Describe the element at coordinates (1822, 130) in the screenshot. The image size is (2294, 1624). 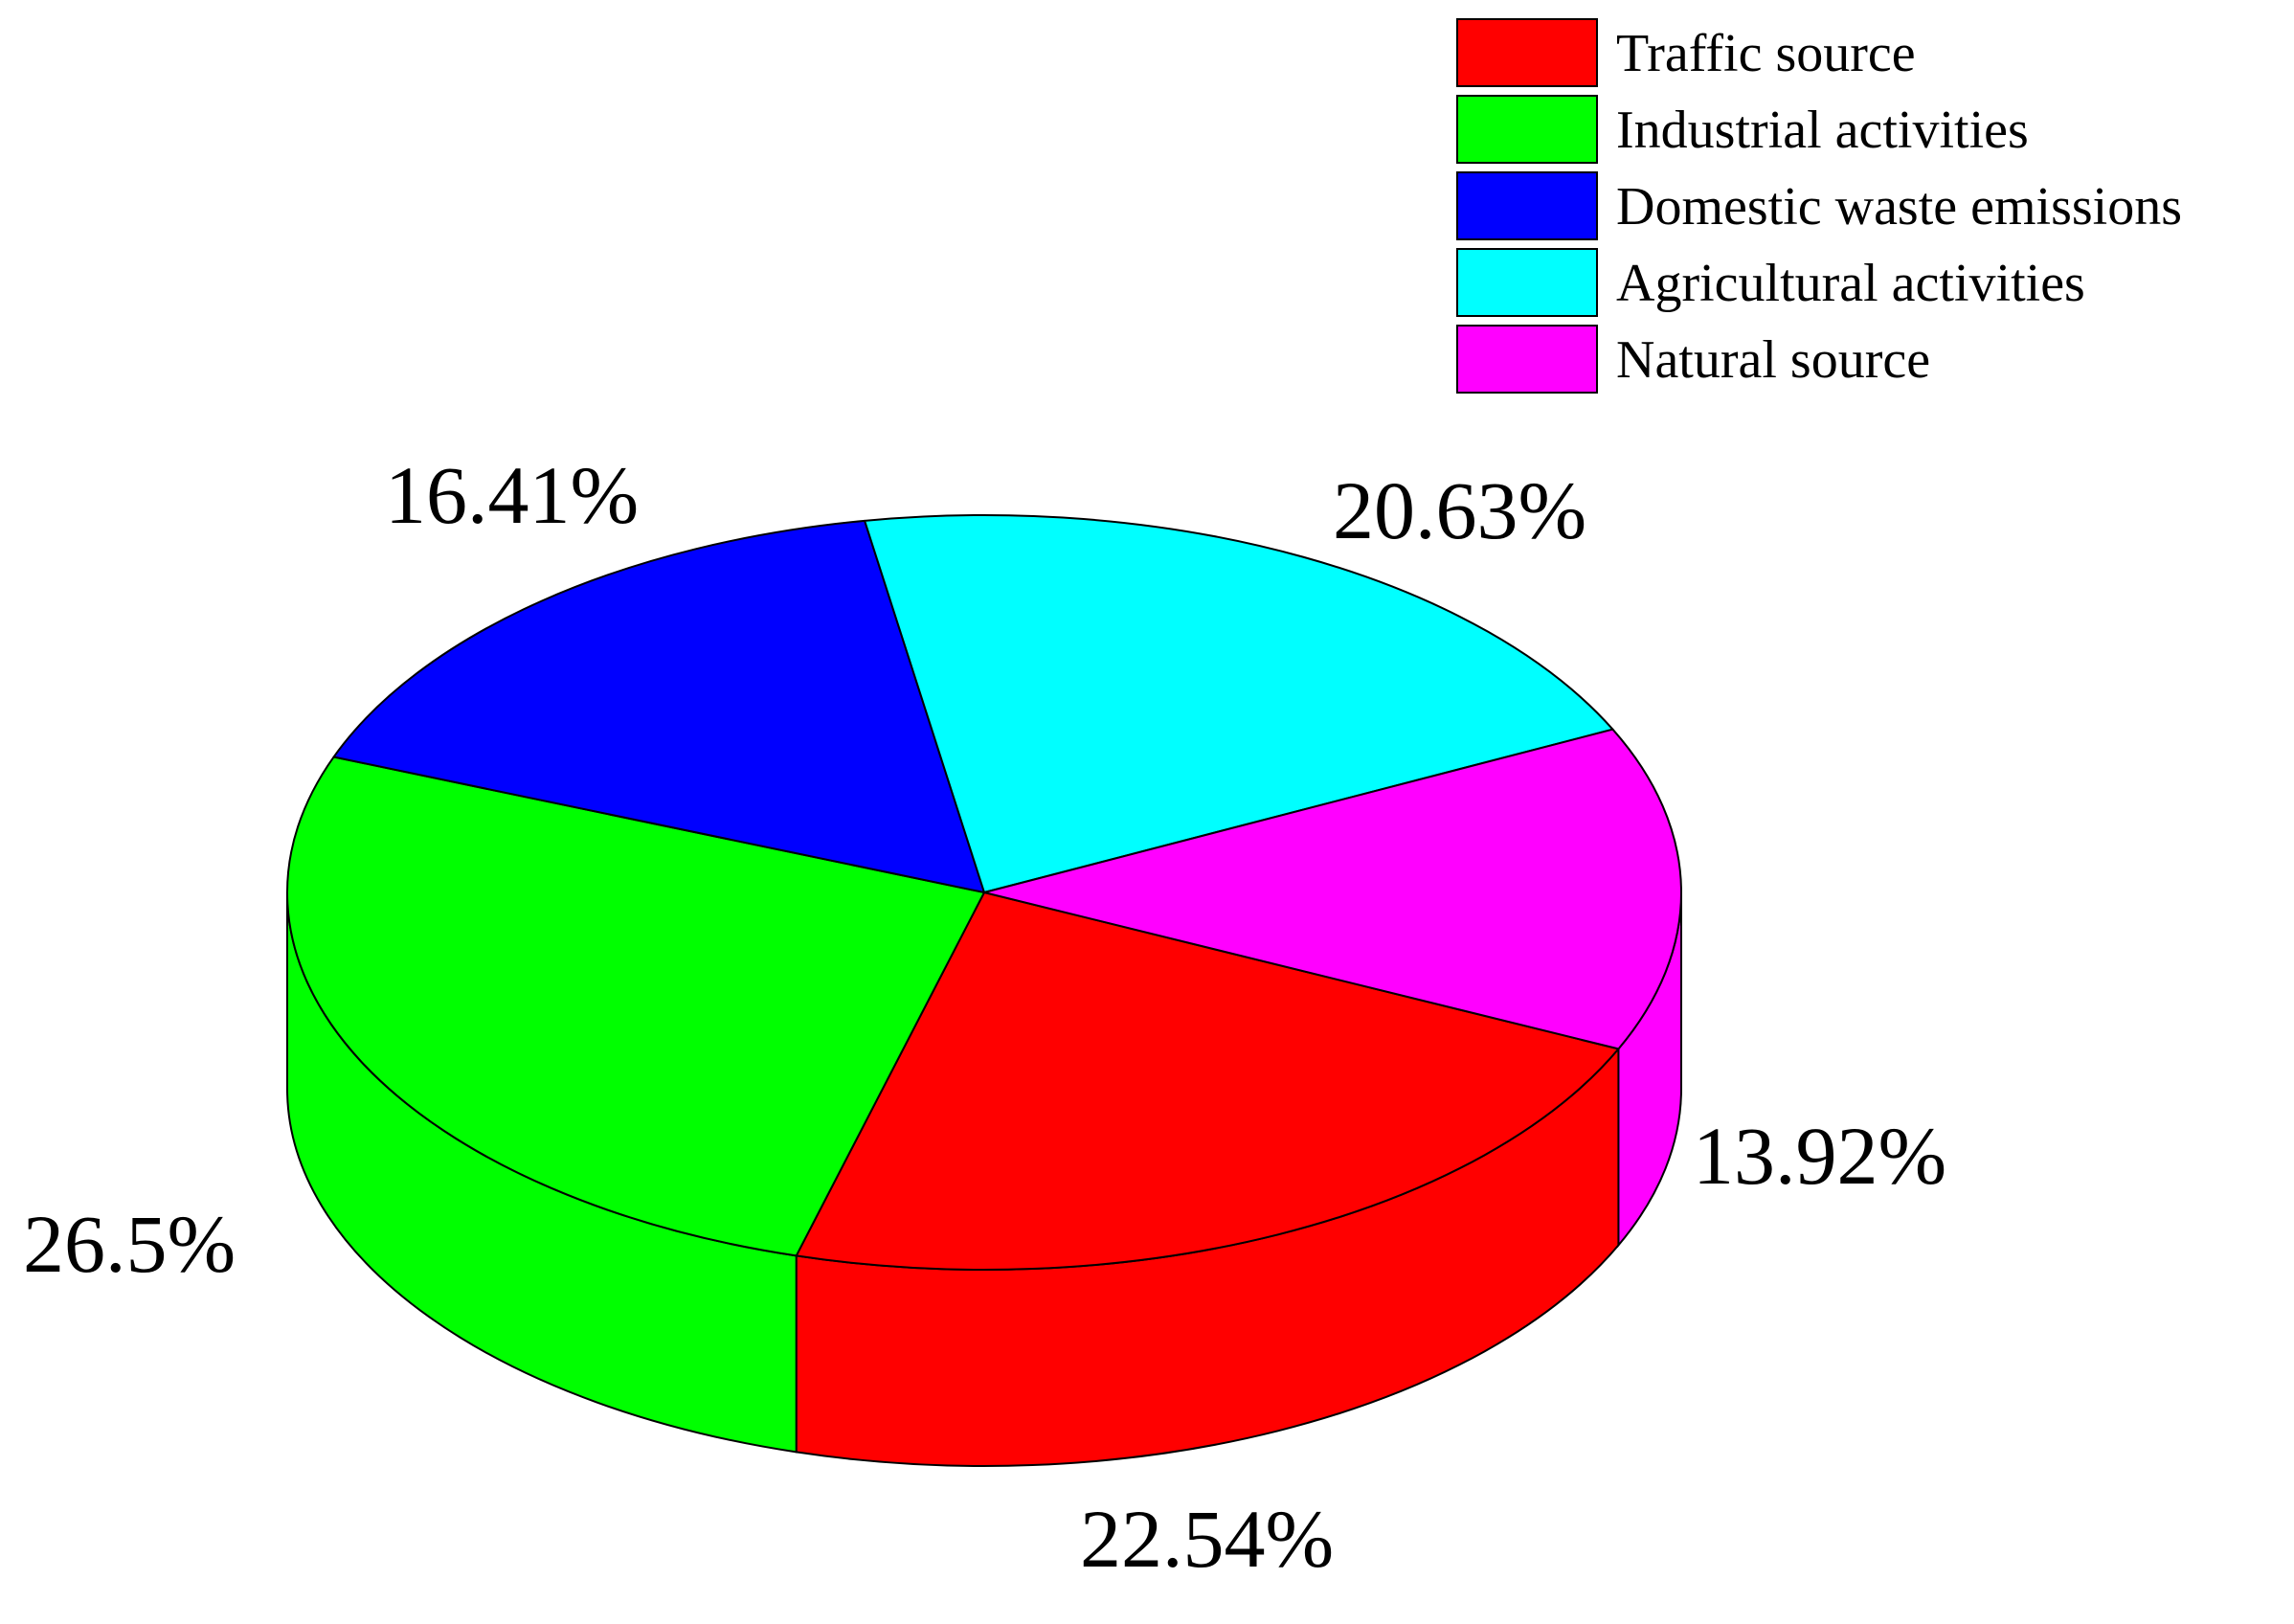
I see `legend-label-industrial-activities: Industrial activities` at that location.